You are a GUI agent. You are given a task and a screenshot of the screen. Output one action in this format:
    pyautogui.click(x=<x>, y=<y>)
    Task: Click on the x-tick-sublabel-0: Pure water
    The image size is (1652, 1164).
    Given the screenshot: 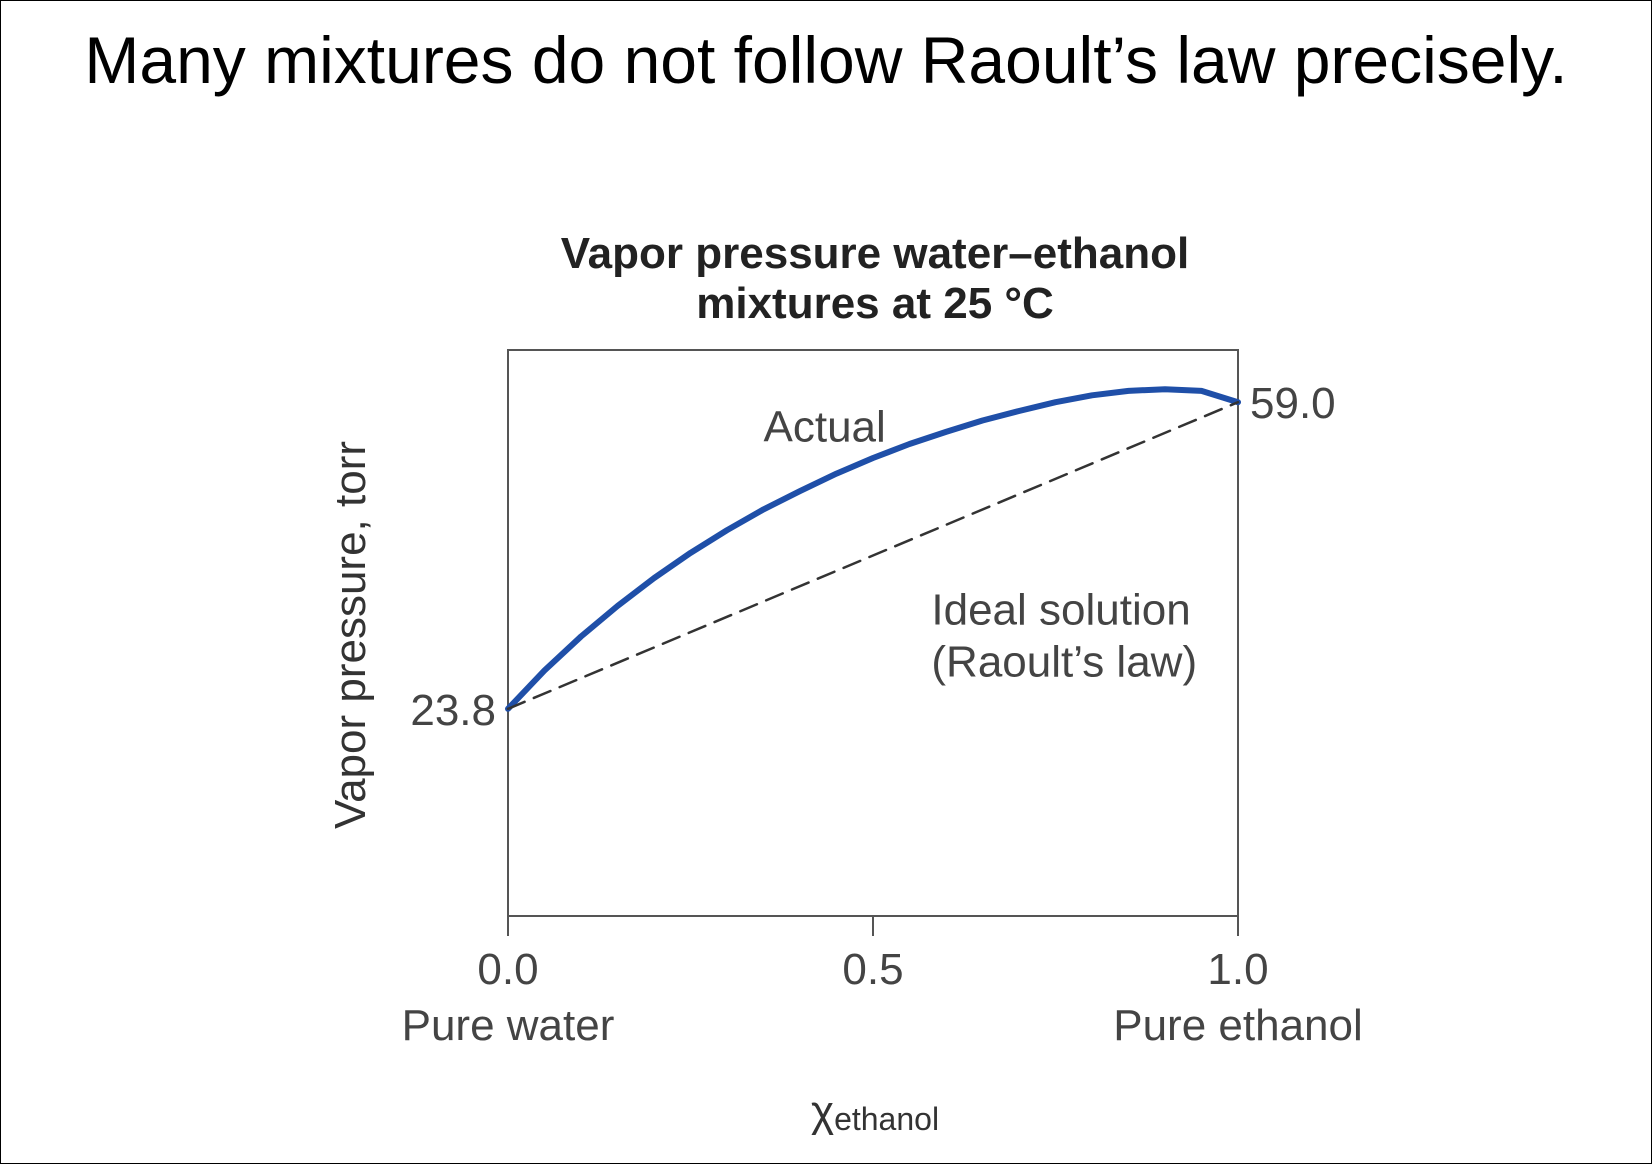 What is the action you would take?
    pyautogui.click(x=508, y=1025)
    